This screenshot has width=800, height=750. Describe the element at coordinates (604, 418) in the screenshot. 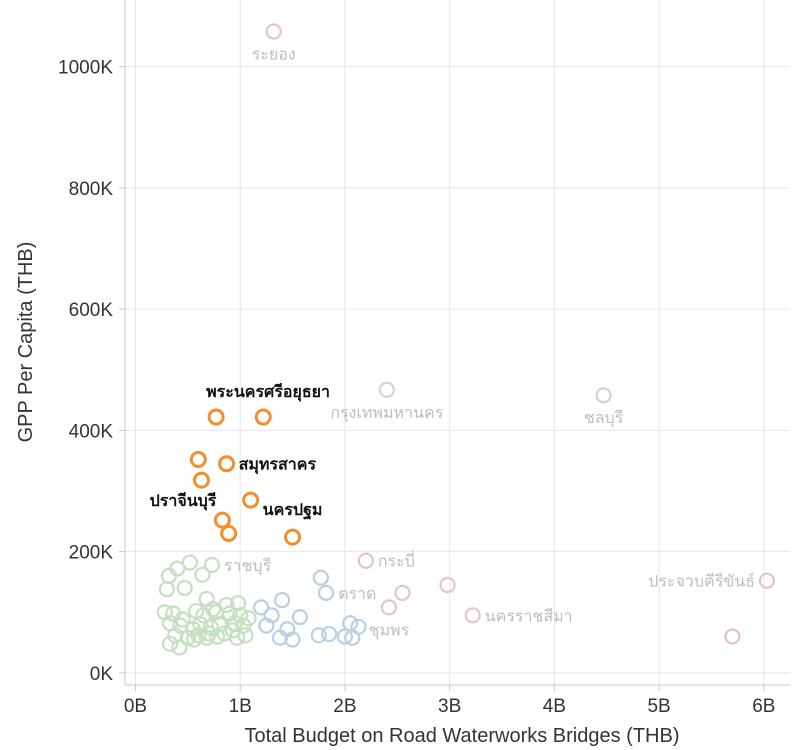

I see `point-label: ชลบุรี` at that location.